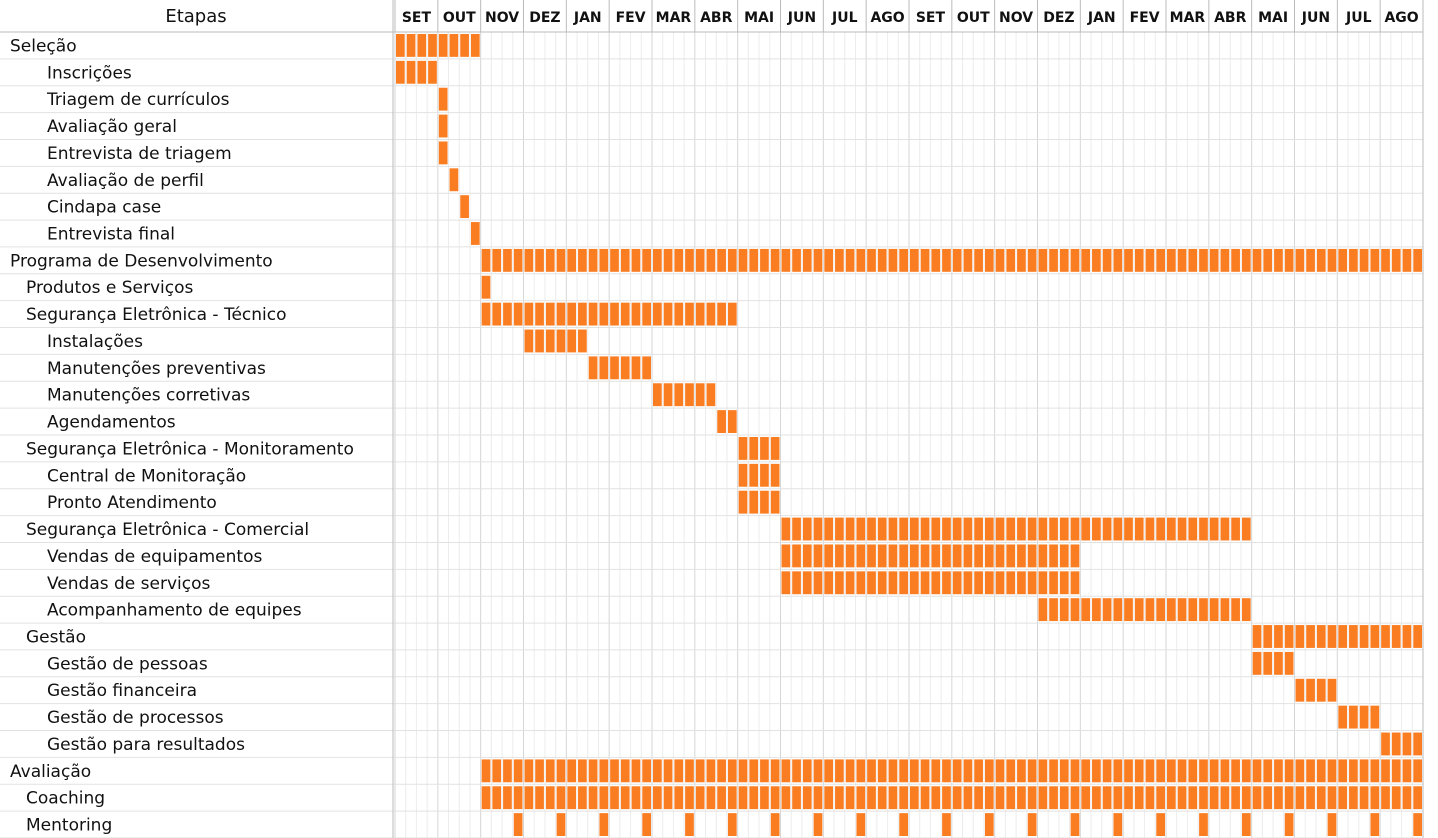 The height and width of the screenshot is (838, 1438). I want to click on month-label: DEZ, so click(1058, 18).